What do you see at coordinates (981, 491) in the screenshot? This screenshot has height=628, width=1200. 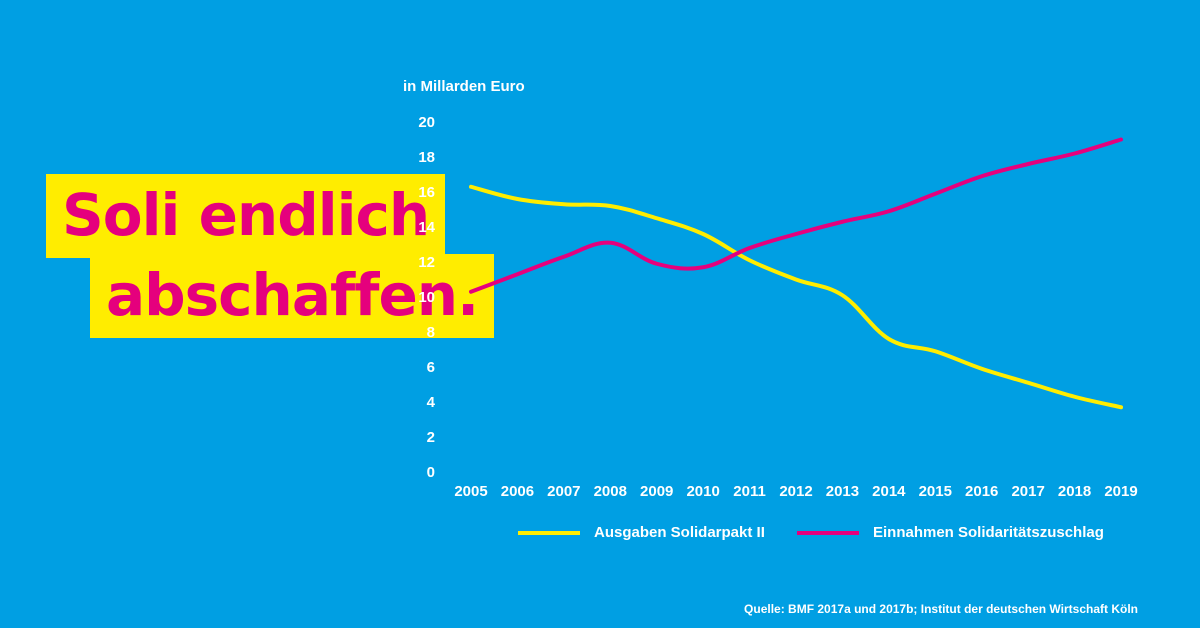 I see `x-tick-label-2016: 2016` at bounding box center [981, 491].